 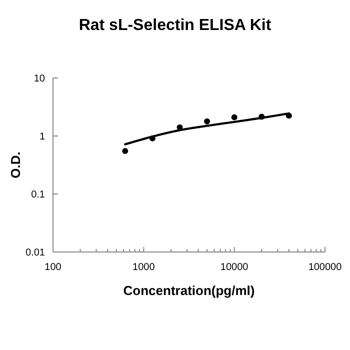 What do you see at coordinates (175, 25) in the screenshot?
I see `chart-title: Rat sL-Selectin ELISA Kit` at bounding box center [175, 25].